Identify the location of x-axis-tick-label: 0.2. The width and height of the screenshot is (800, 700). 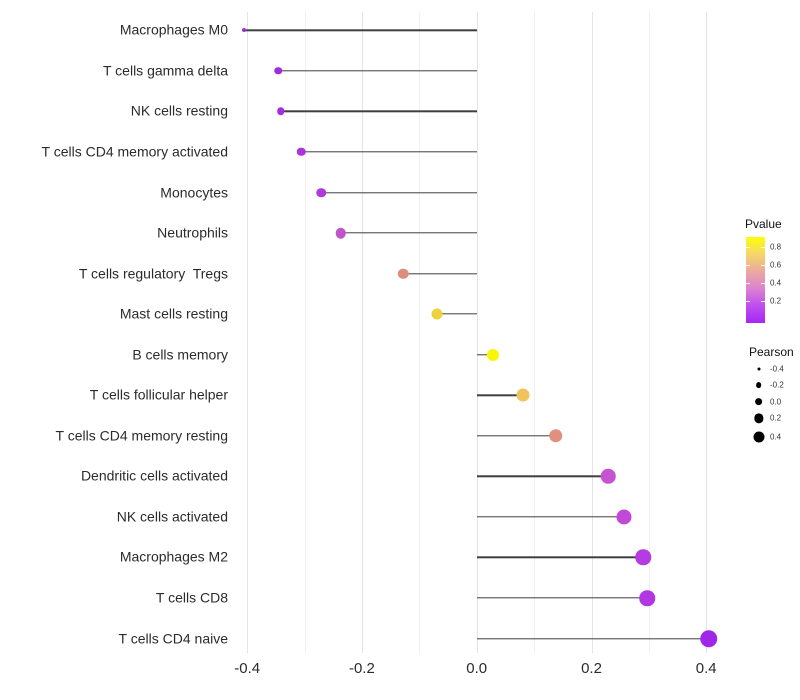
(591, 668).